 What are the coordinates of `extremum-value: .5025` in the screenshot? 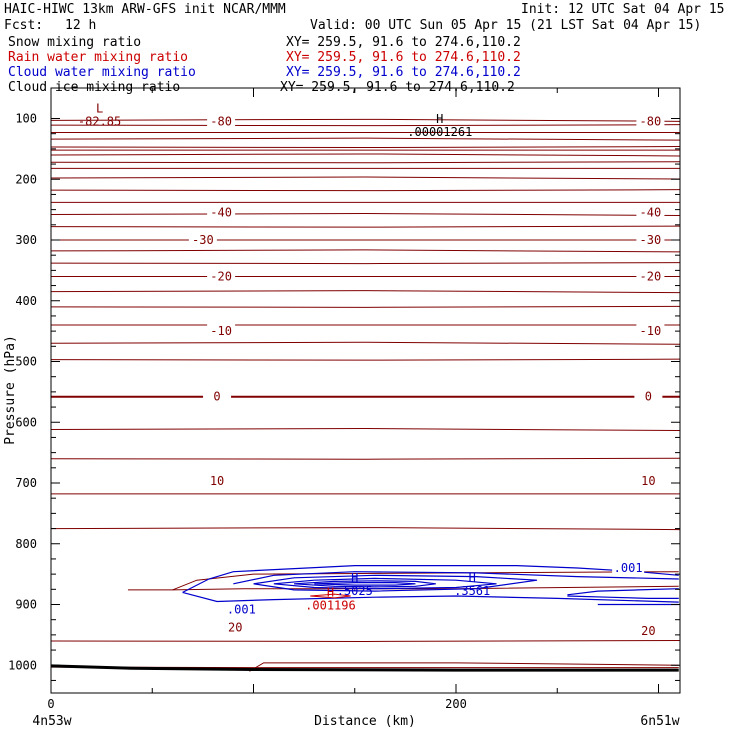 It's located at (355, 591).